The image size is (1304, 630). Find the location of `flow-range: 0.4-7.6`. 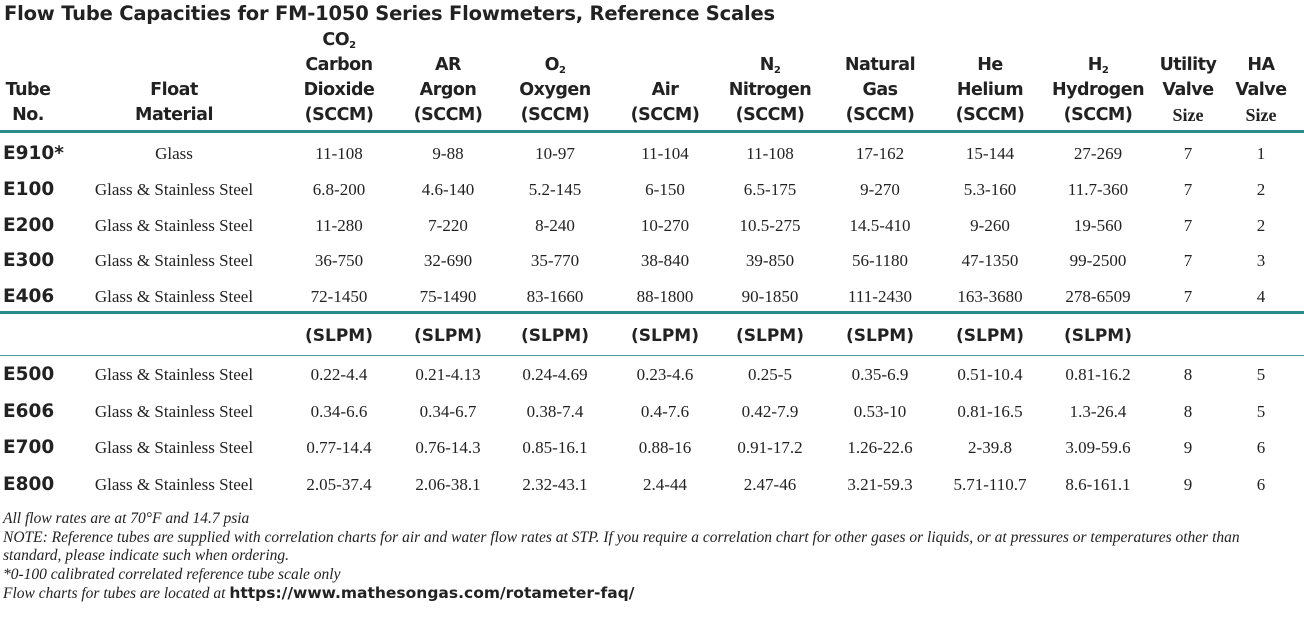

flow-range: 0.4-7.6 is located at coordinates (665, 411).